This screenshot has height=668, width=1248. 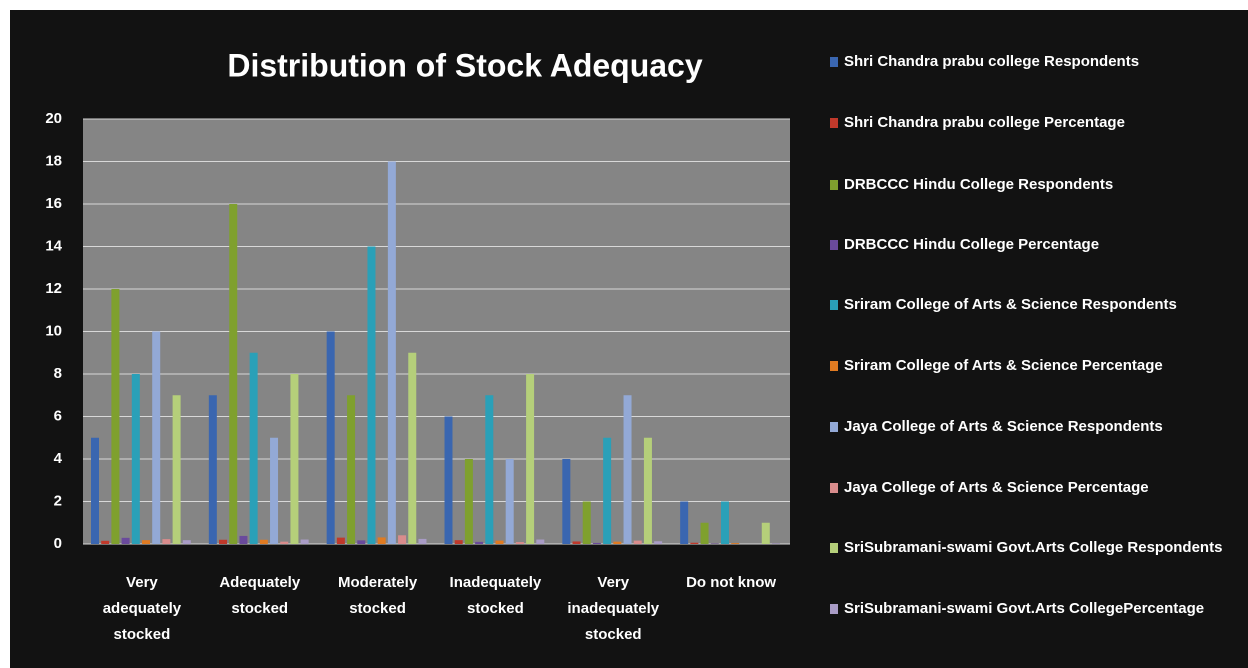 What do you see at coordinates (495, 595) in the screenshot?
I see `x-tick-label: Inadequately stocked` at bounding box center [495, 595].